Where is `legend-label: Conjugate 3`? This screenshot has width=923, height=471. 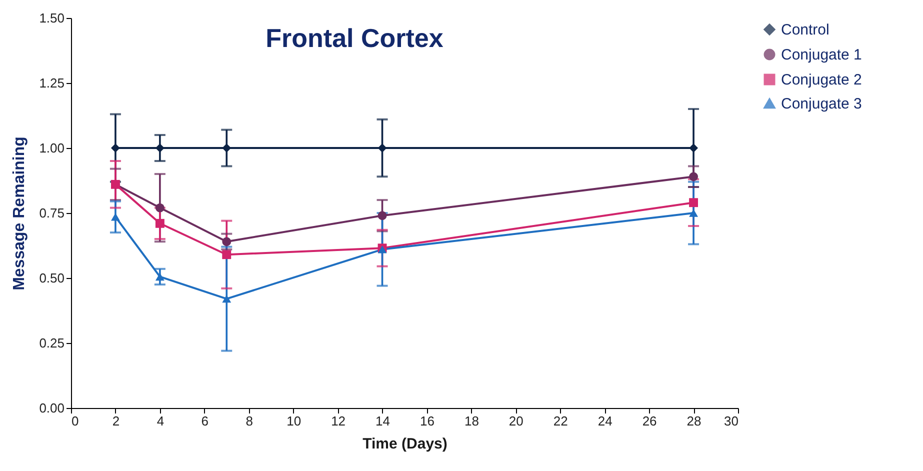
legend-label: Conjugate 3 is located at coordinates (821, 104).